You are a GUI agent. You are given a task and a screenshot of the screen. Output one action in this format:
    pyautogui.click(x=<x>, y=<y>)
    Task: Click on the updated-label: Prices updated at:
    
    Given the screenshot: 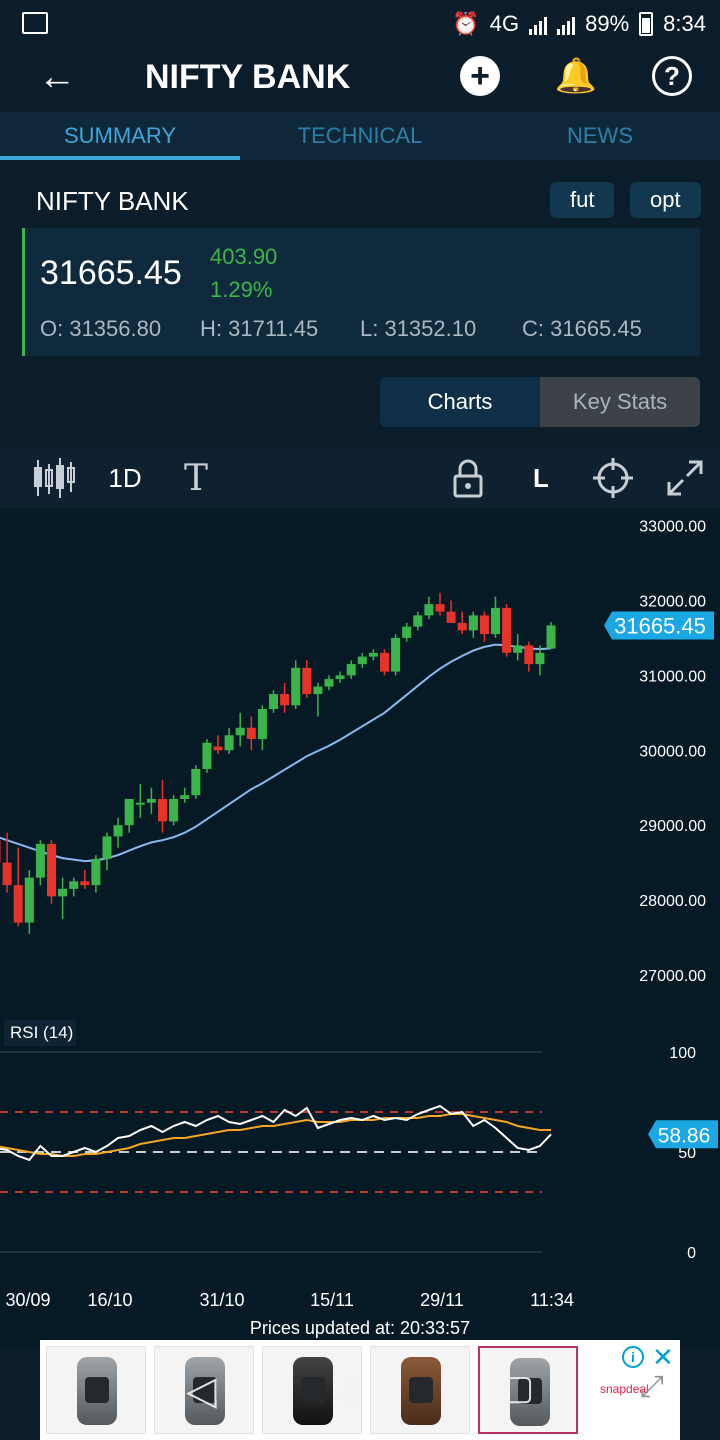 What is the action you would take?
    pyautogui.click(x=322, y=1328)
    